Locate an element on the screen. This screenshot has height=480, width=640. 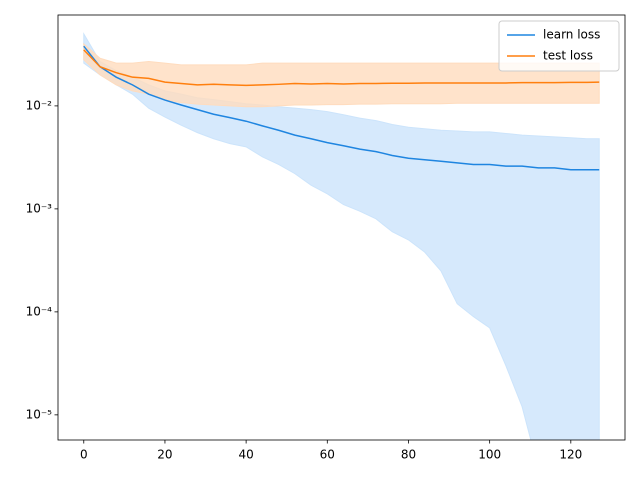
x-tick-label: 40 is located at coordinates (245, 455).